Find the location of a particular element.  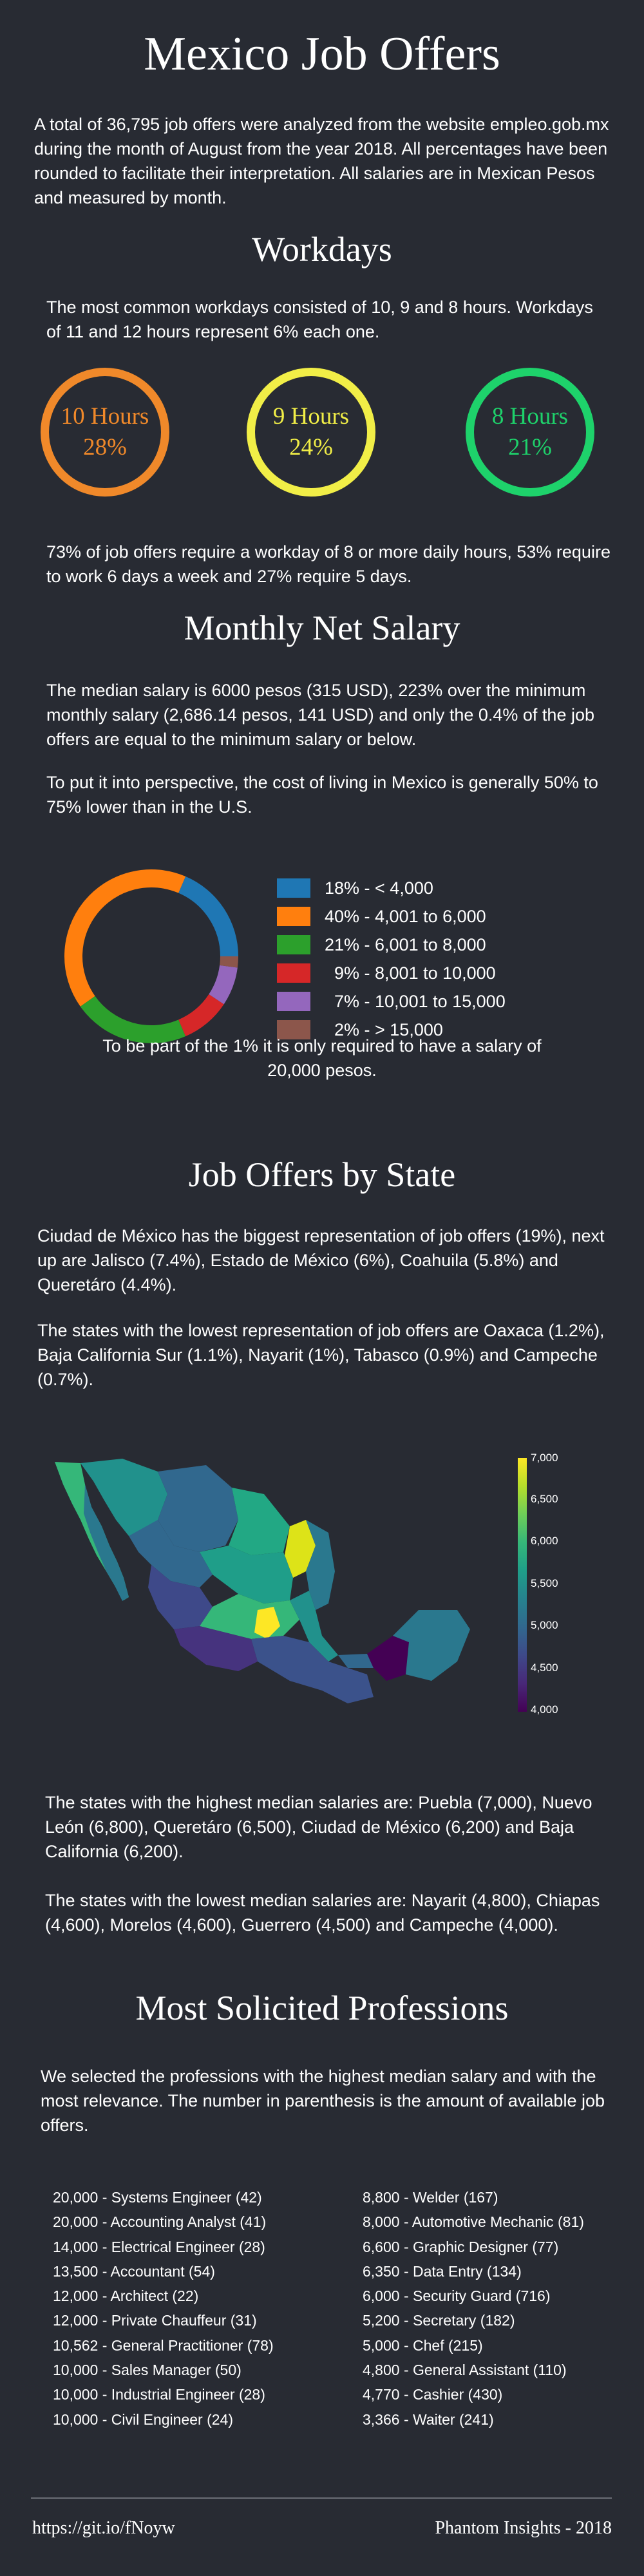

profession-item: 10,000 - Civil Engineer (24) is located at coordinates (143, 2419).